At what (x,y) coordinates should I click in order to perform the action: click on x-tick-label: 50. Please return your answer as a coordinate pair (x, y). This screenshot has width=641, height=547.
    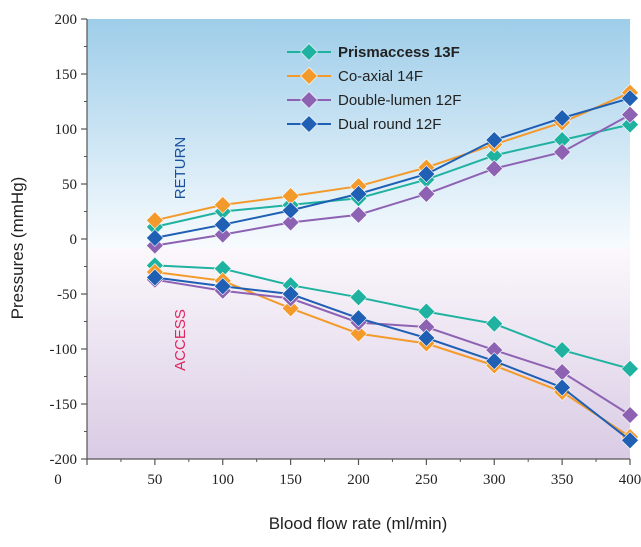
    Looking at the image, I should click on (154, 480).